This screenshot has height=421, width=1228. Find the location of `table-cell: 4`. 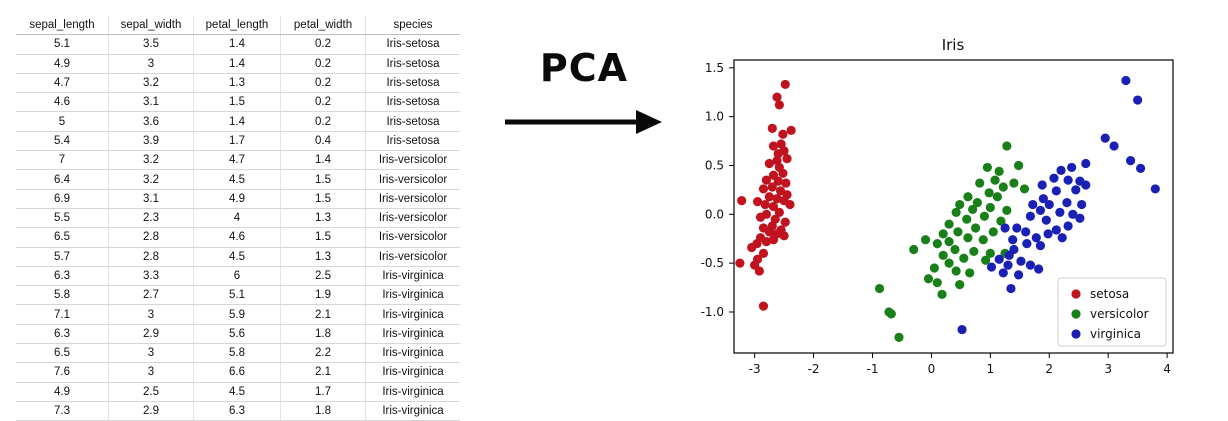

table-cell: 4 is located at coordinates (237, 218).